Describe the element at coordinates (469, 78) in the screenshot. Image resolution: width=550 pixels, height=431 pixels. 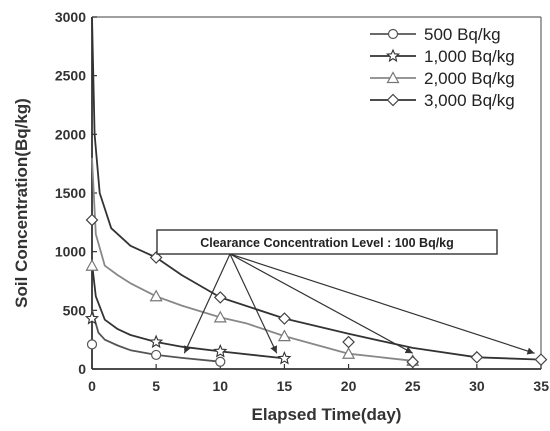
I see `legend-label: 2,000 Bq/kg` at that location.